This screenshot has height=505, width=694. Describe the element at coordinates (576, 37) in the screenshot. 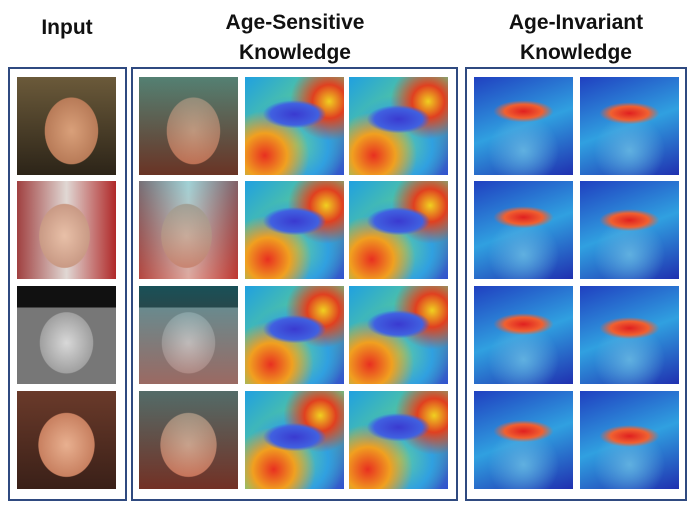

I see `column-title: Age-Invariant Knowledge` at that location.